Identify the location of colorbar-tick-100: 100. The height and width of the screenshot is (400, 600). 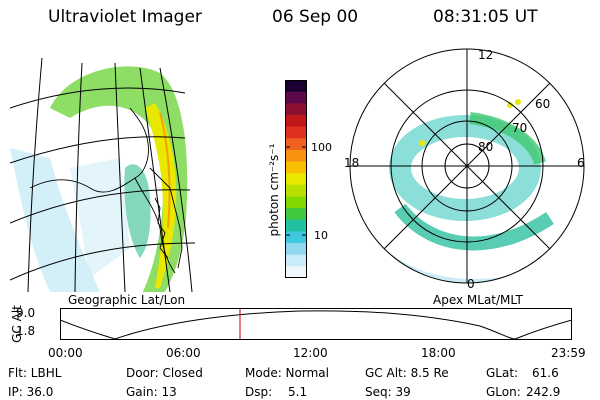
(321, 147).